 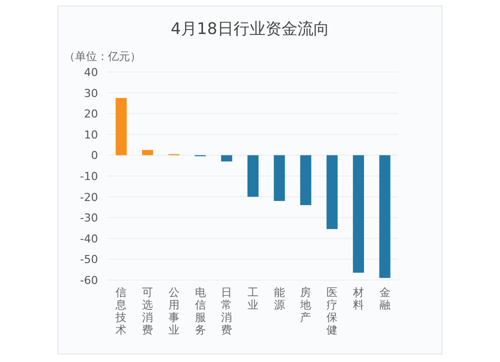 I want to click on chart-title: 4月18日行业资金流向, so click(x=250, y=28).